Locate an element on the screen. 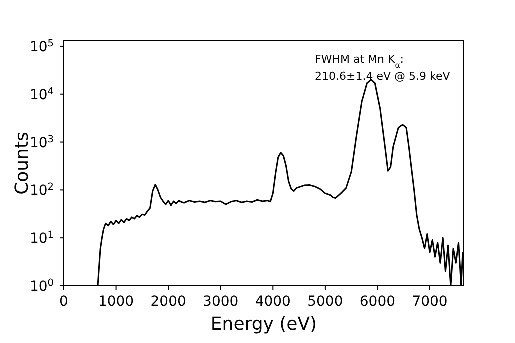  x-tick-label: 6000 is located at coordinates (378, 302).